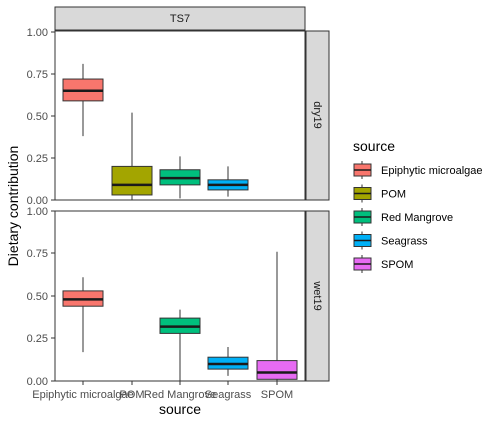 The image size is (504, 424). Describe the element at coordinates (393, 195) in the screenshot. I see `legend-label: POM` at that location.